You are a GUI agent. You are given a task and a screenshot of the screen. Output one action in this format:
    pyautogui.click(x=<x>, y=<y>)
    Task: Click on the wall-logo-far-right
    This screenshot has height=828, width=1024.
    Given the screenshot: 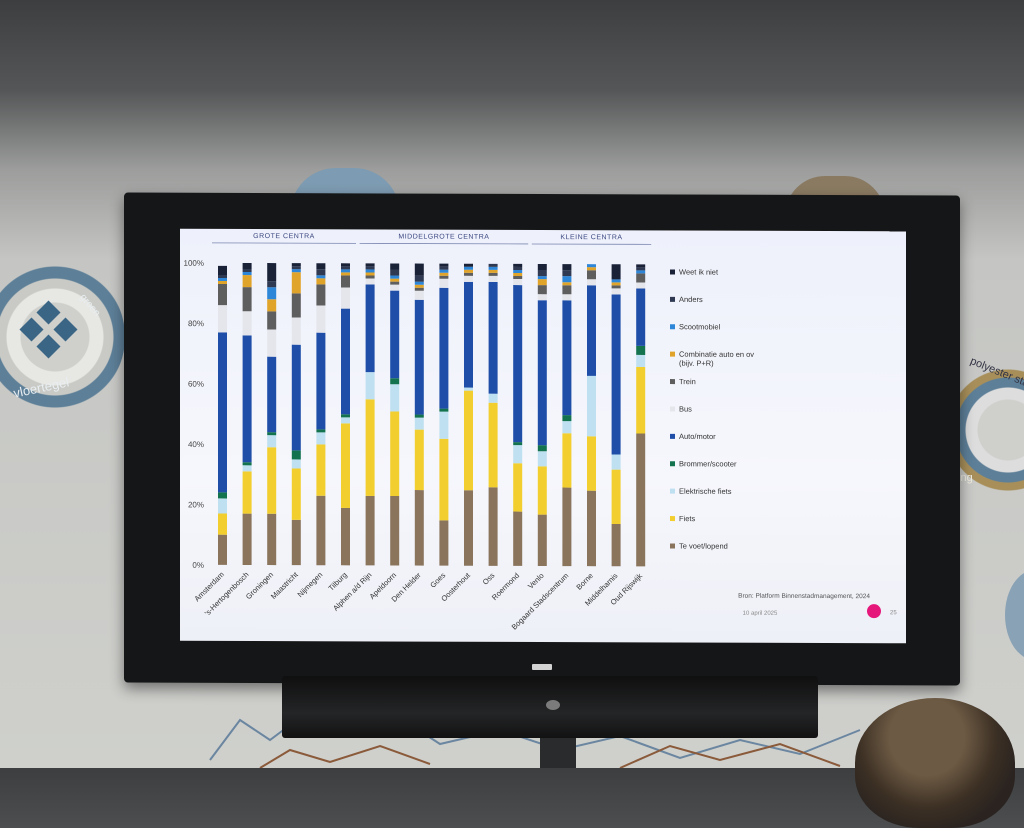 What is the action you would take?
    pyautogui.click(x=1014, y=615)
    